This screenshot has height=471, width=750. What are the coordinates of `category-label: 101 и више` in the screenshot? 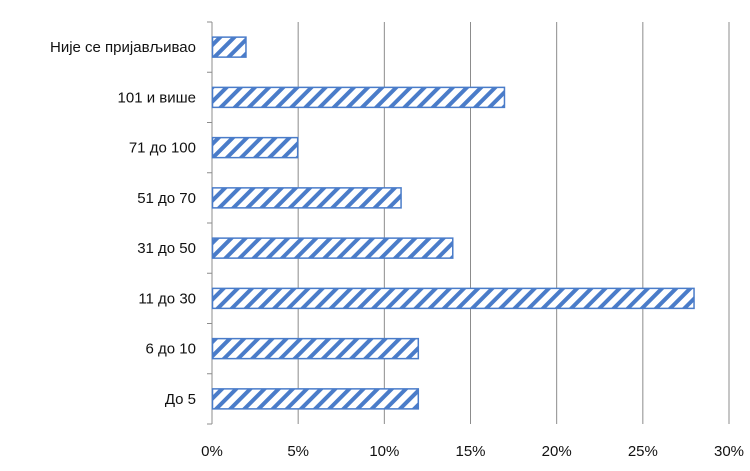 It's located at (157, 97).